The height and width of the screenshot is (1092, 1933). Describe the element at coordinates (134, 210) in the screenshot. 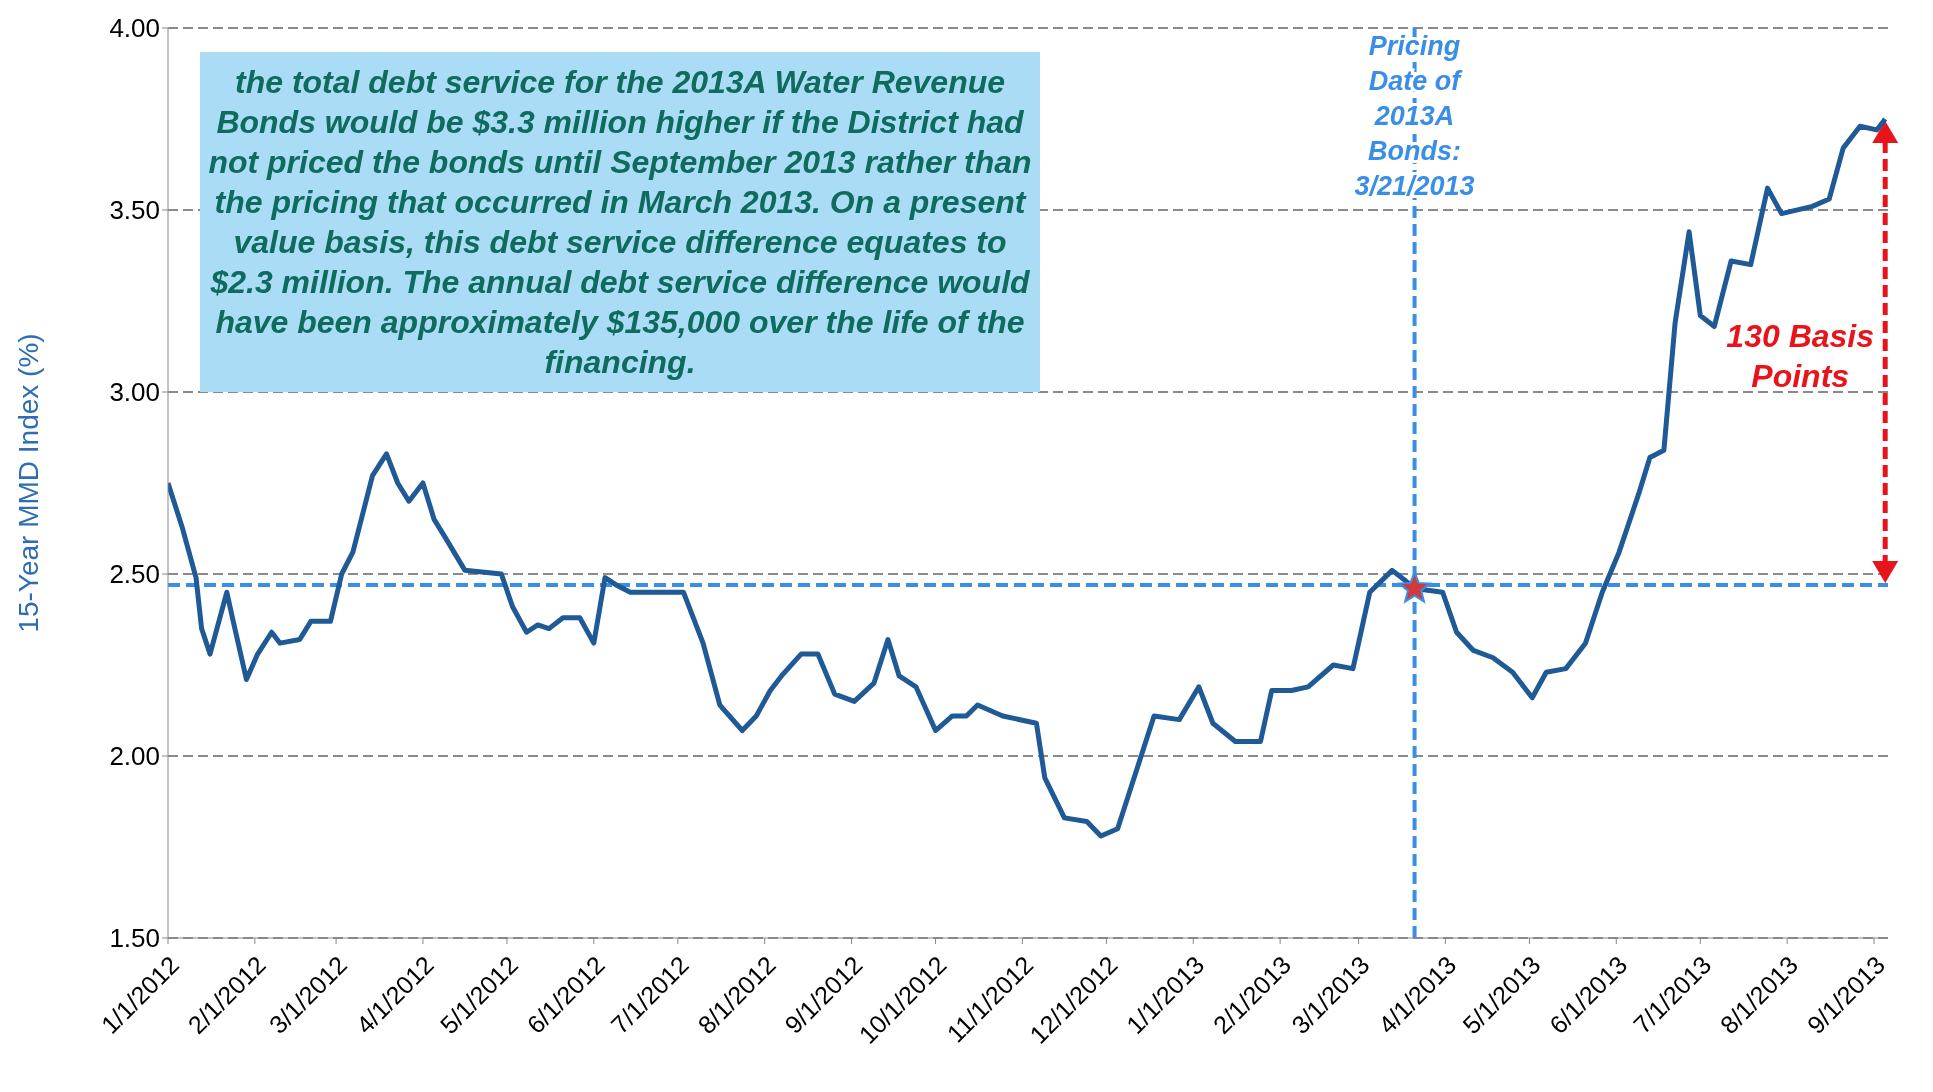

I see `y-tick-label: 3.50` at that location.